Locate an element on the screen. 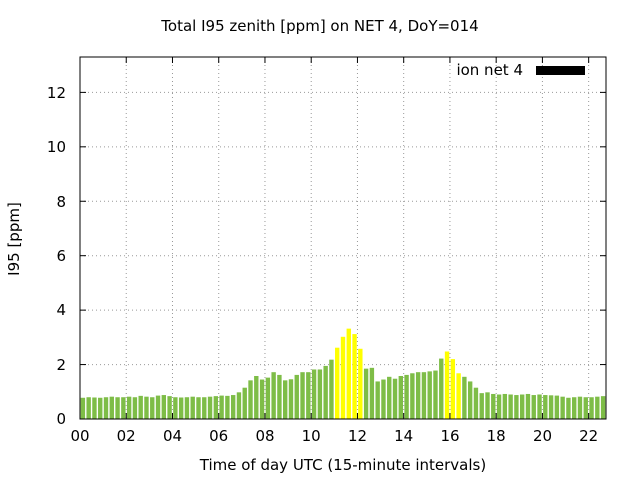  y-tick-label: 12 is located at coordinates (56, 92).